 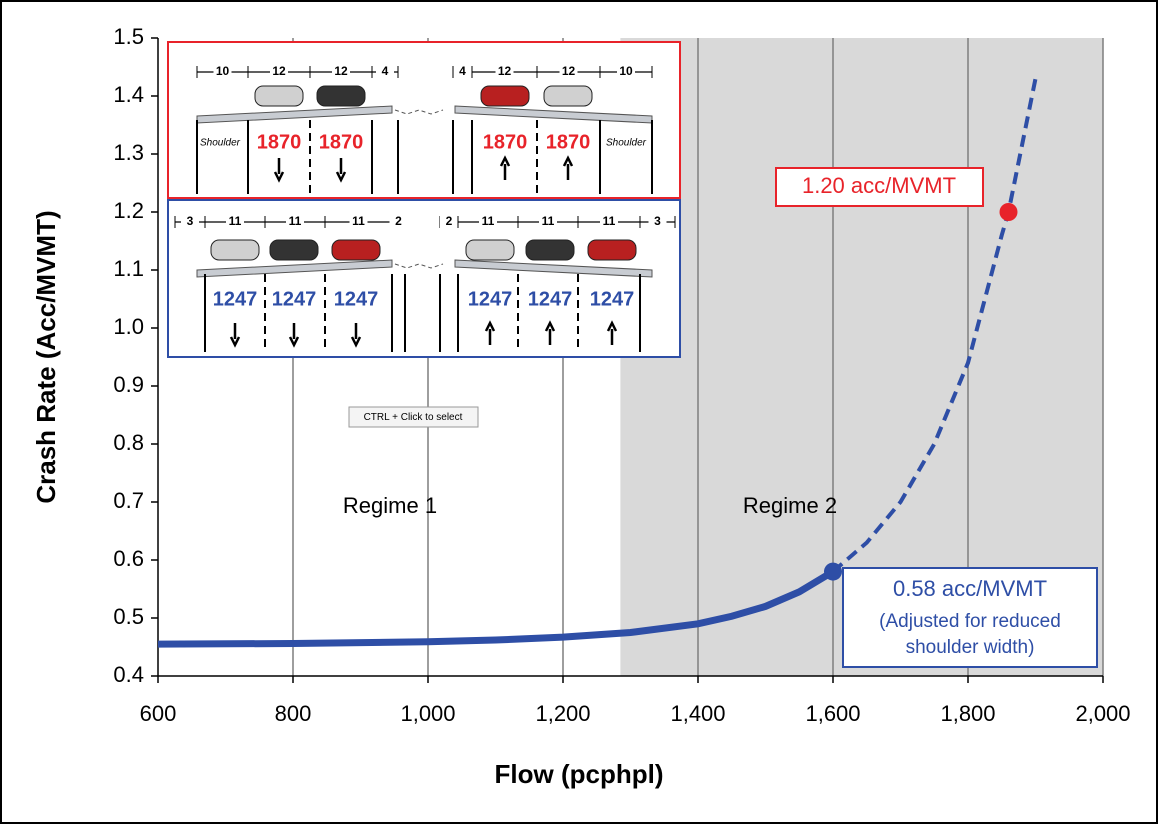 What do you see at coordinates (390, 505) in the screenshot?
I see `annotation: Regime 1` at bounding box center [390, 505].